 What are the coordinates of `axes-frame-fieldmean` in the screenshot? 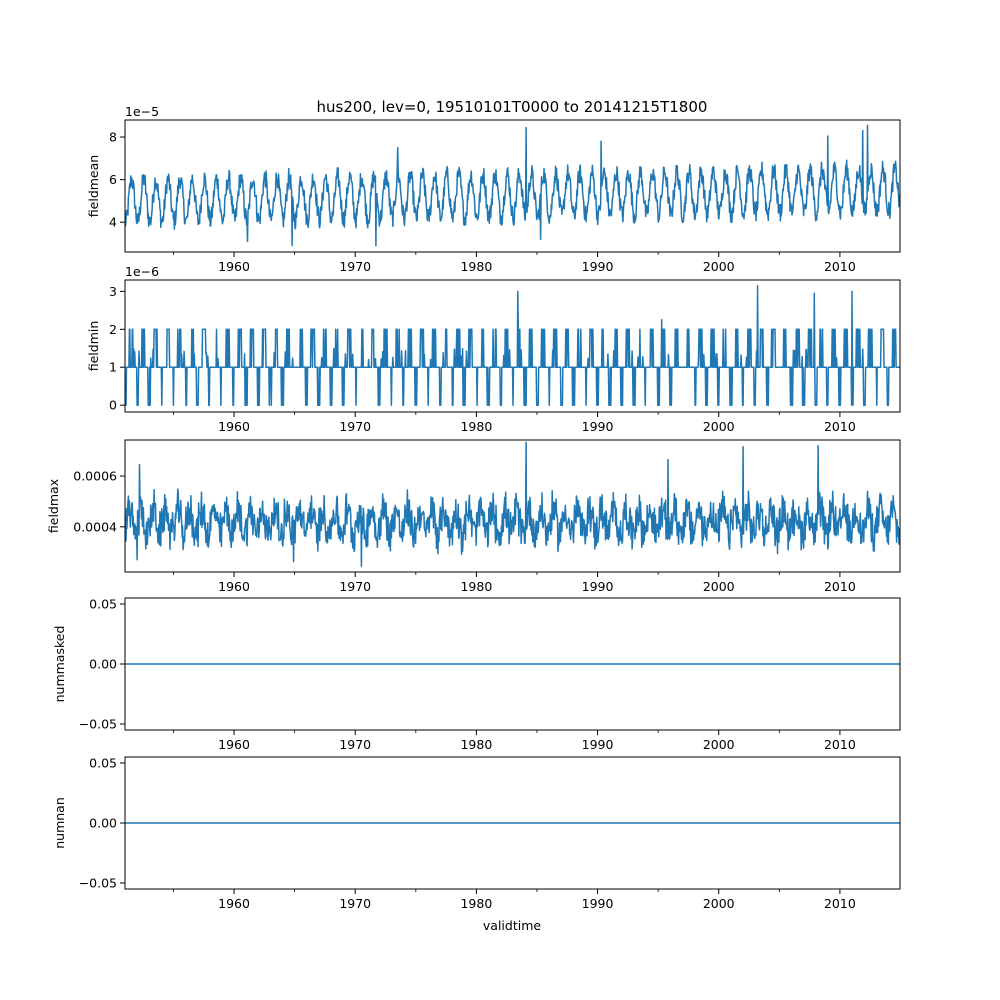 It's located at (512, 186).